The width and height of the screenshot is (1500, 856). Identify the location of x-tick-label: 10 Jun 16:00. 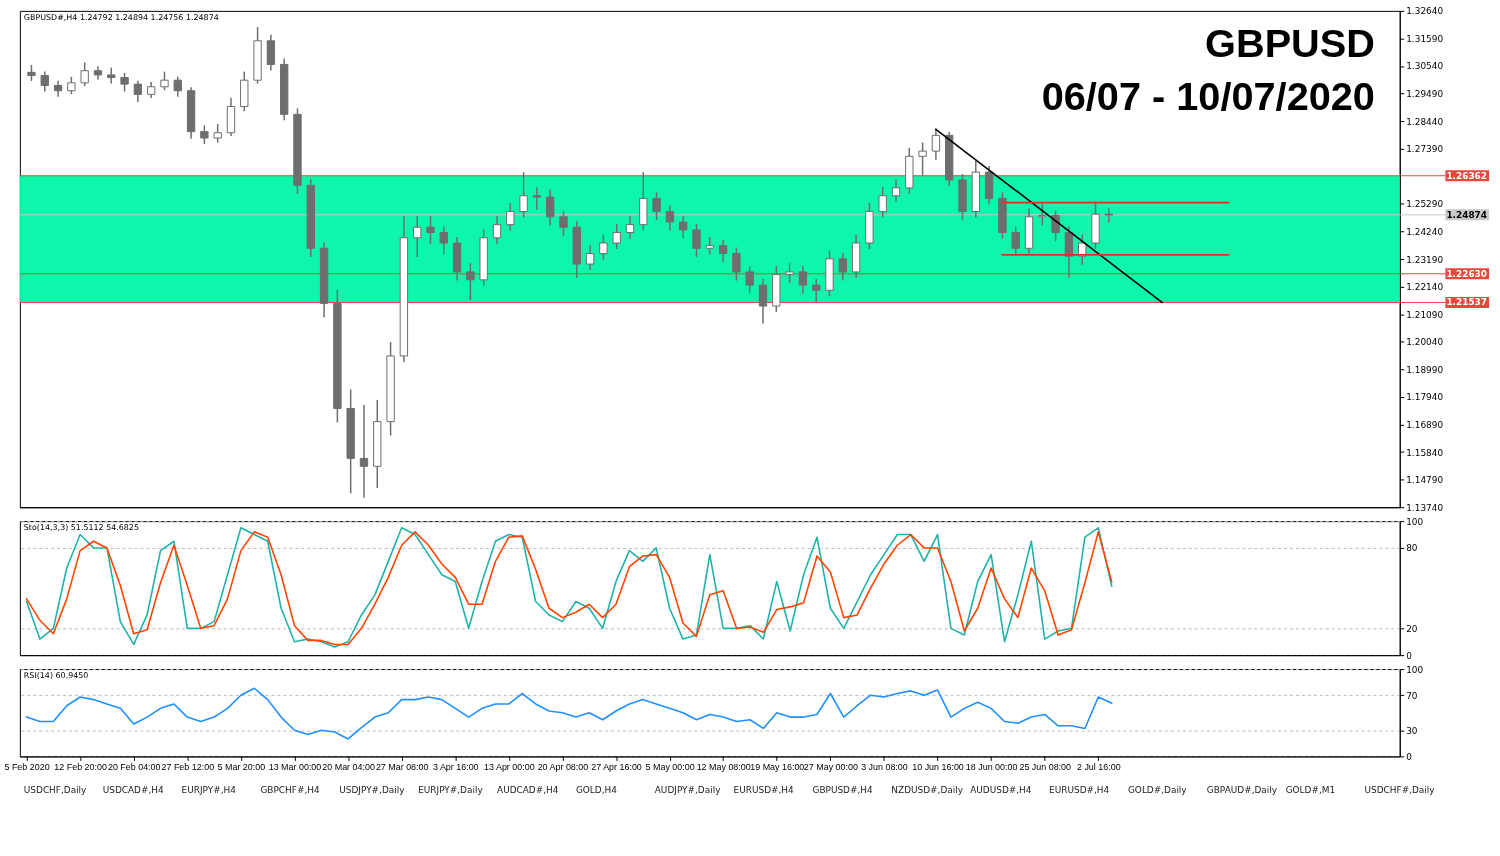
(938, 766).